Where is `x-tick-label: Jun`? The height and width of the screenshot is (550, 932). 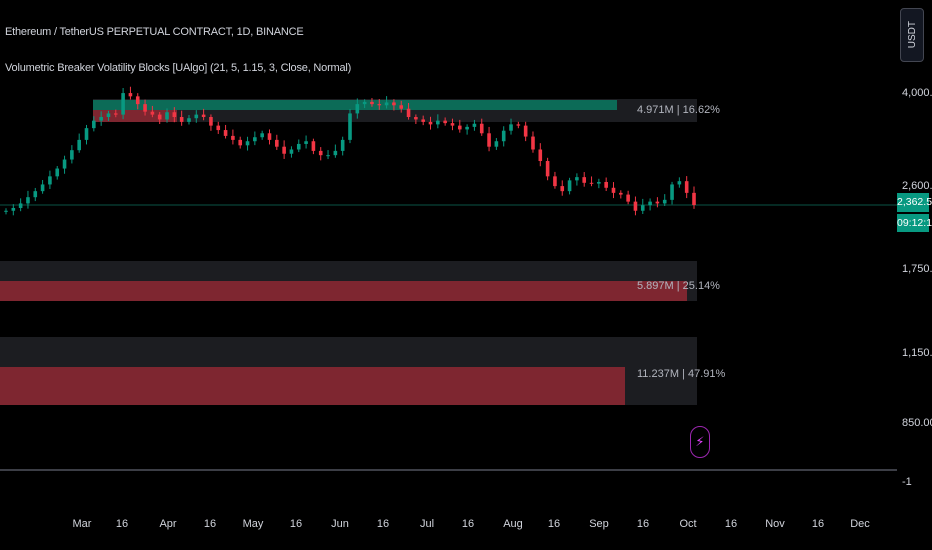 x-tick-label: Jun is located at coordinates (340, 524).